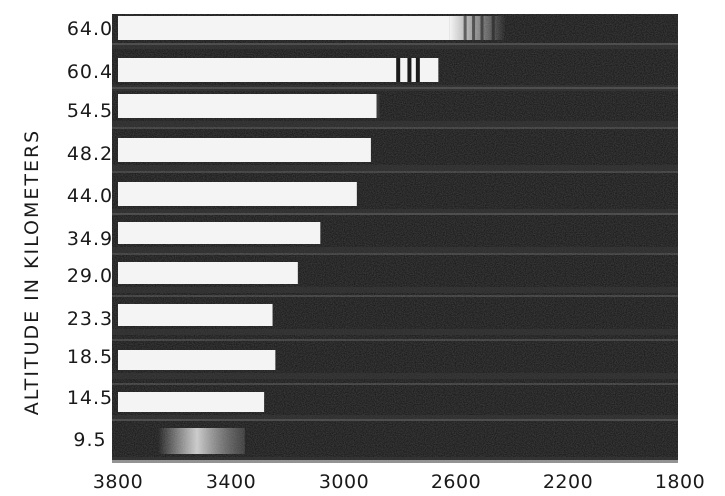 The image size is (725, 496). What do you see at coordinates (90, 398) in the screenshot?
I see `altitude-label: 14.5` at bounding box center [90, 398].